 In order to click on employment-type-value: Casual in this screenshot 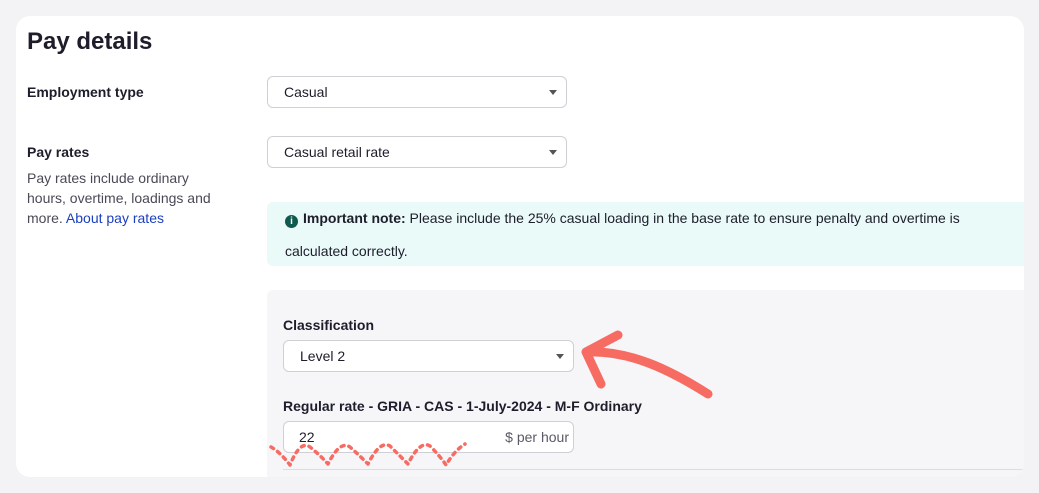, I will do `click(306, 92)`.